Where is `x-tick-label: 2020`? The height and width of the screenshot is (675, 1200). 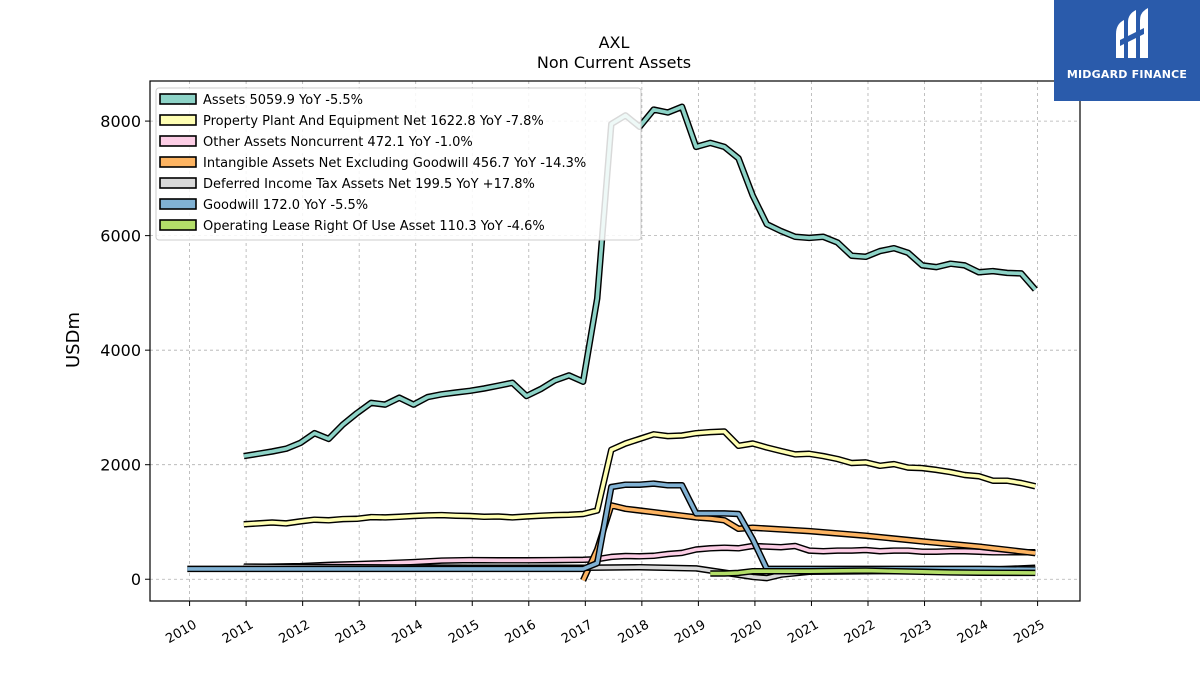
x-tick-label: 2020 is located at coordinates (747, 632).